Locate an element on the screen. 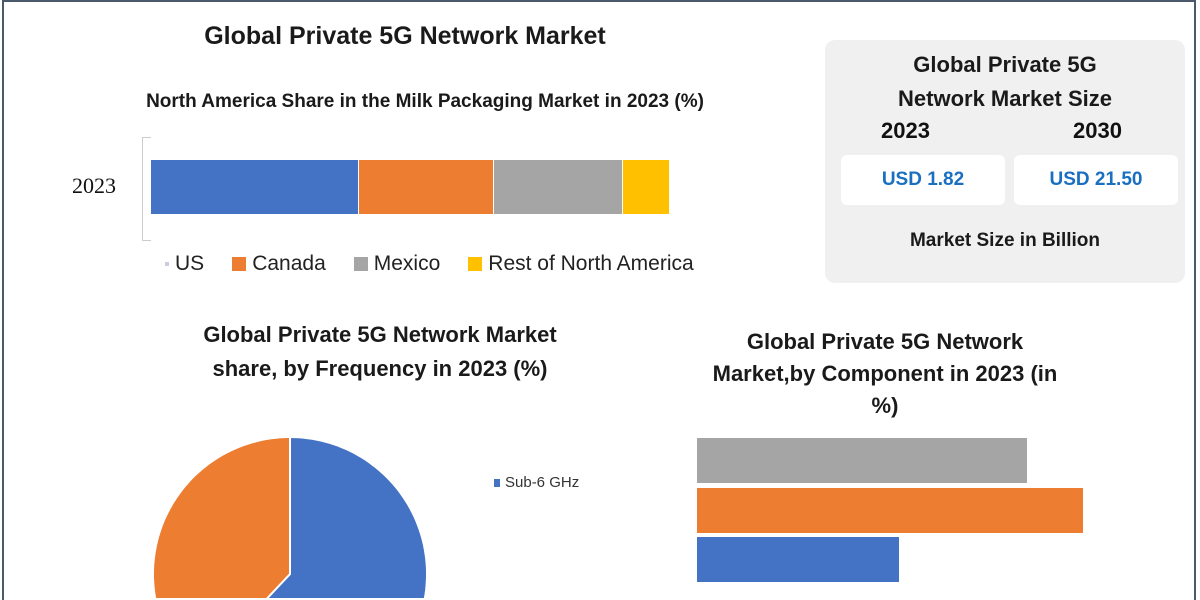 This screenshot has height=600, width=1200. bar-segment-rest-of-north-america is located at coordinates (646, 187).